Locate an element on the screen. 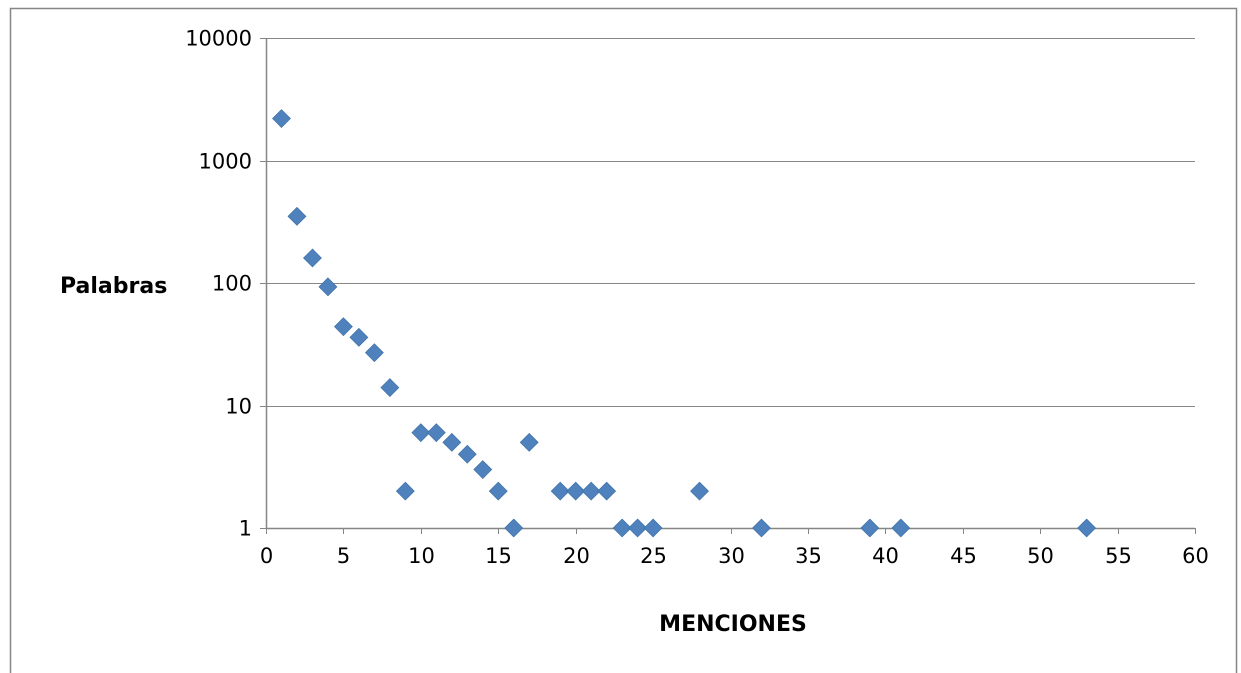  x-tick-label: 50 is located at coordinates (1040, 556).